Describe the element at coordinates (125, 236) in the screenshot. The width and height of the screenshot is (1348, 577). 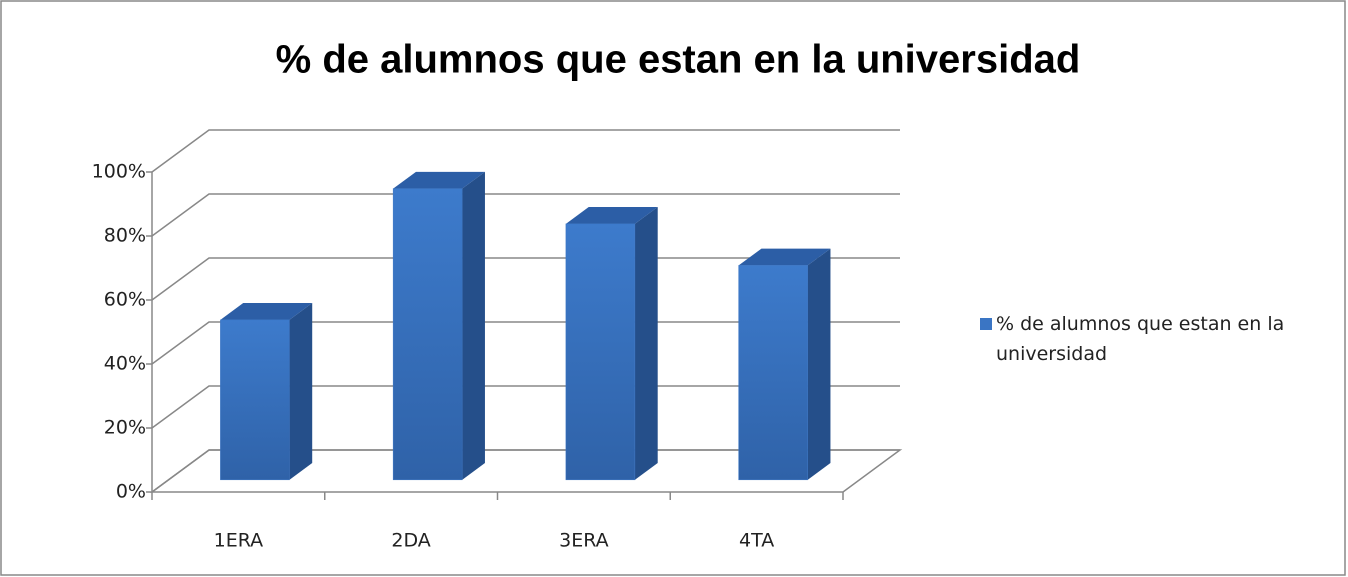
I see `y-tick-label: 80%` at that location.